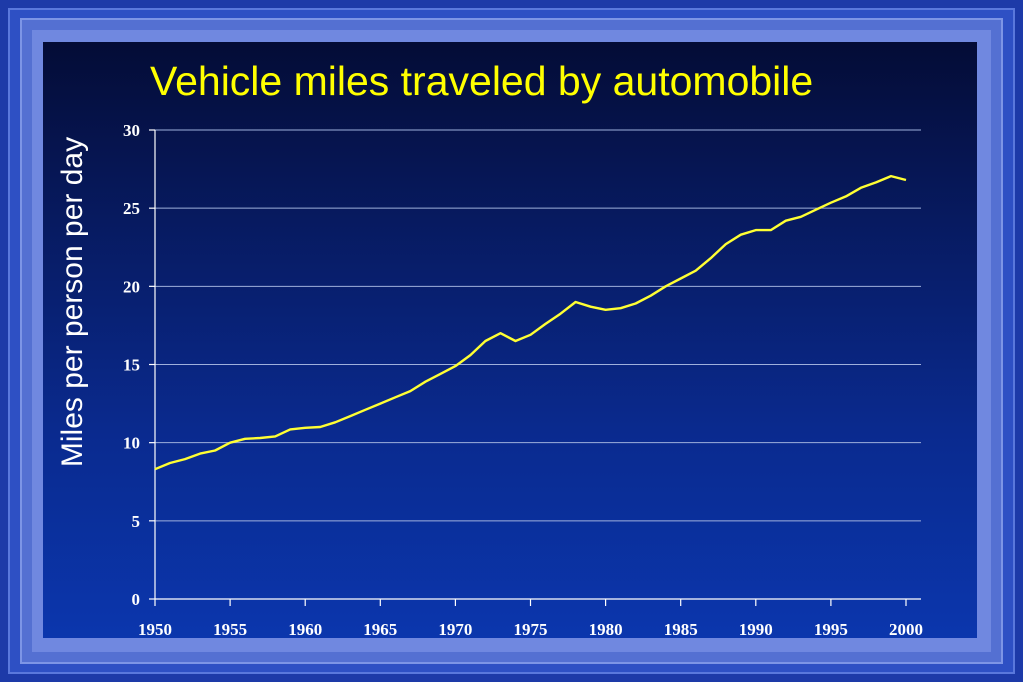 This screenshot has width=1023, height=682. Describe the element at coordinates (136, 599) in the screenshot. I see `y-tick-label-0: 0` at that location.